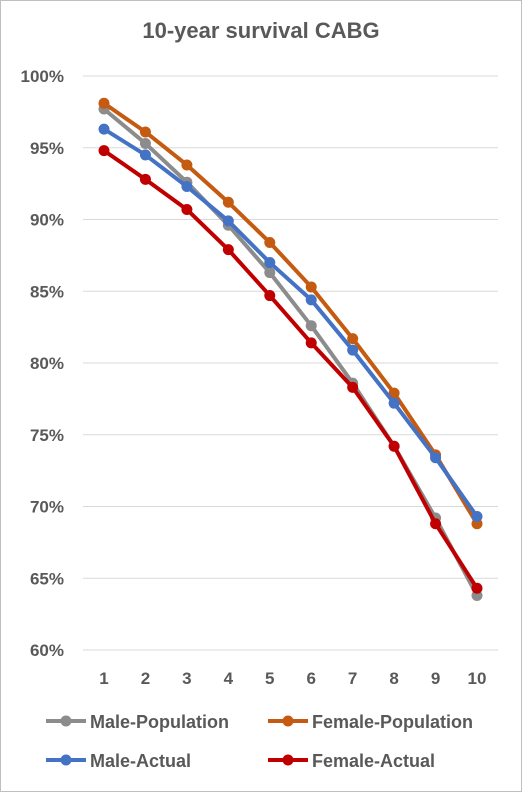 The width and height of the screenshot is (522, 792). I want to click on y-tick-label: 60%, so click(47, 650).